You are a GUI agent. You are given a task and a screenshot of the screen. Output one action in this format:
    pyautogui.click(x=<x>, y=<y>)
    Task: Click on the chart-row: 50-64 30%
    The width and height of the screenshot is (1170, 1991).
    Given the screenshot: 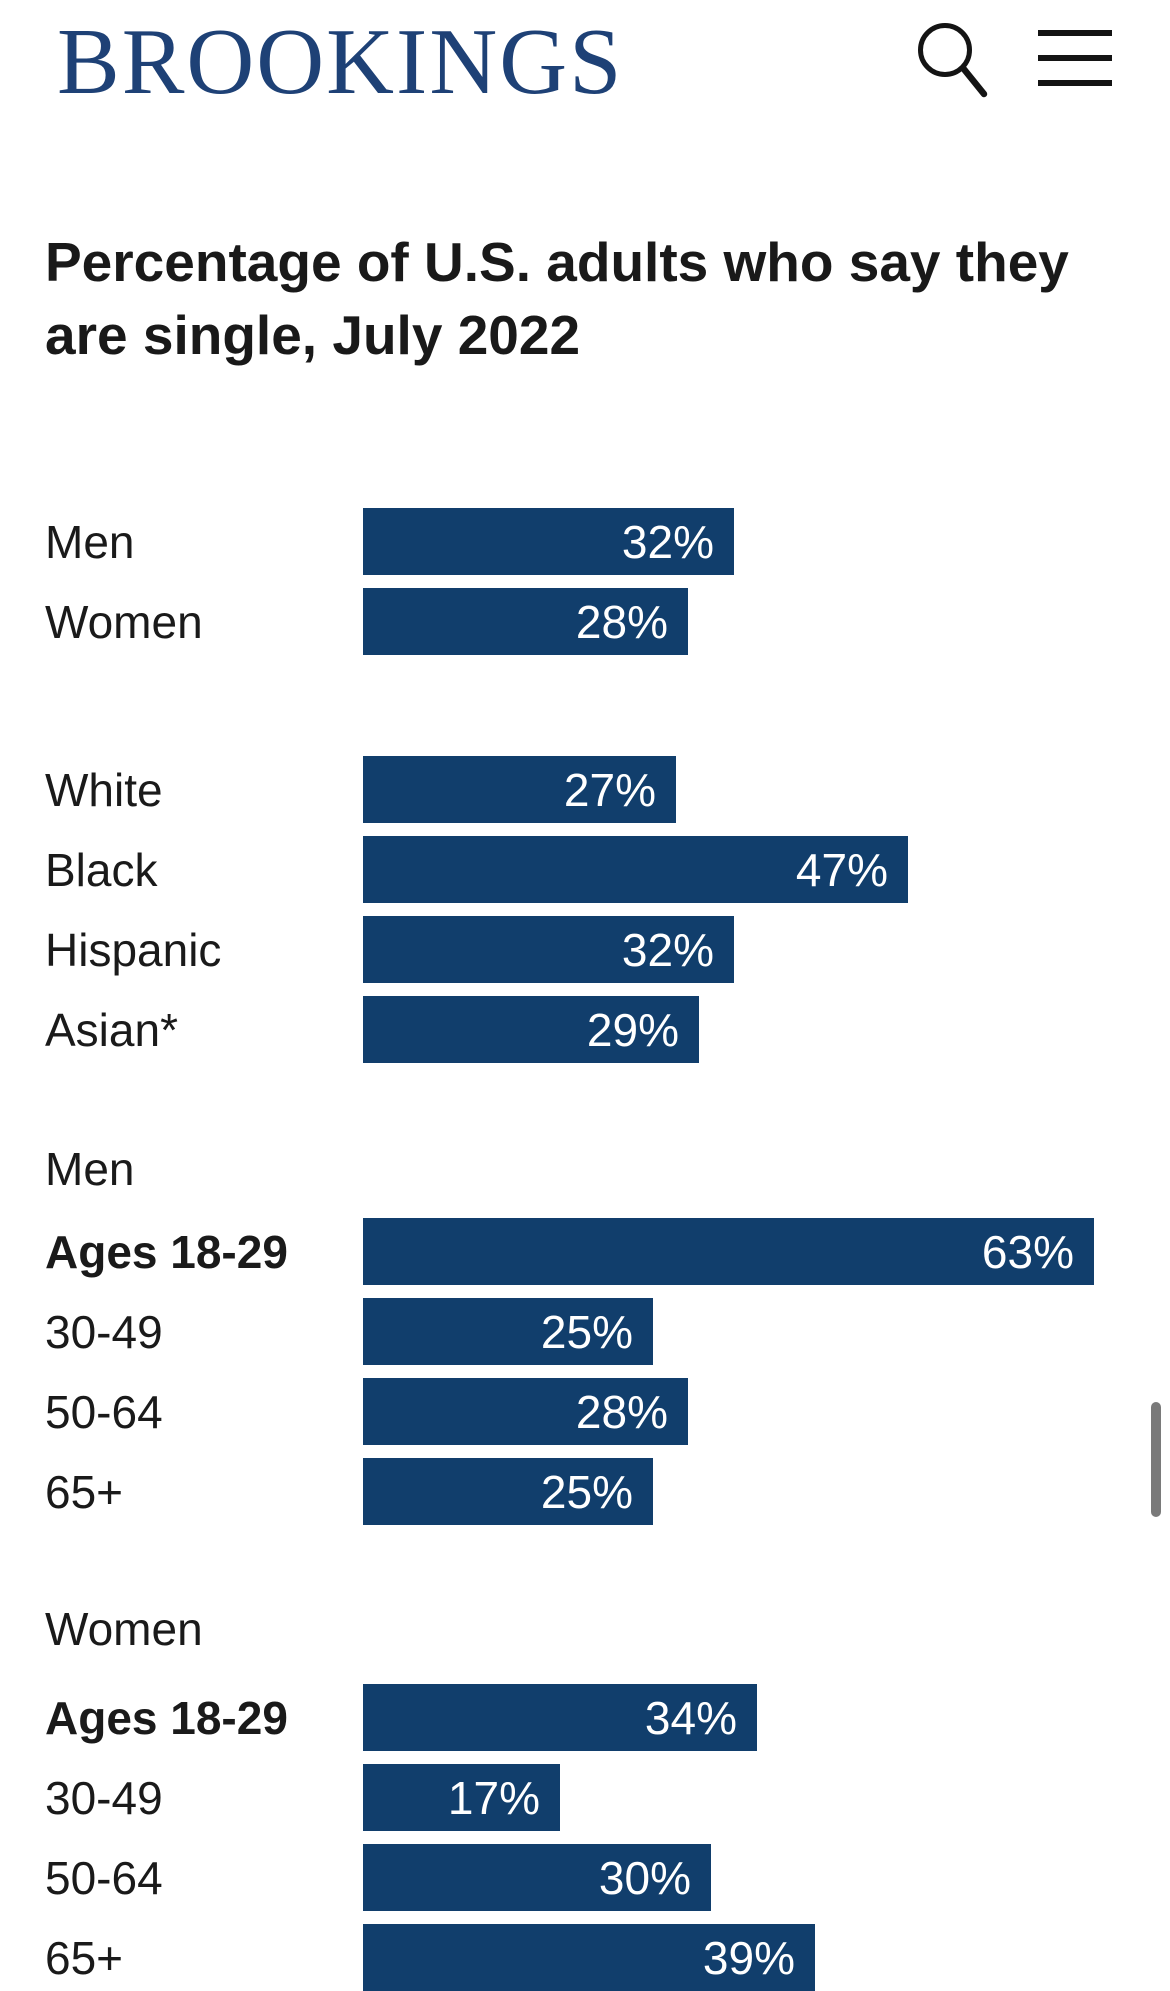 What is the action you would take?
    pyautogui.click(x=585, y=1877)
    